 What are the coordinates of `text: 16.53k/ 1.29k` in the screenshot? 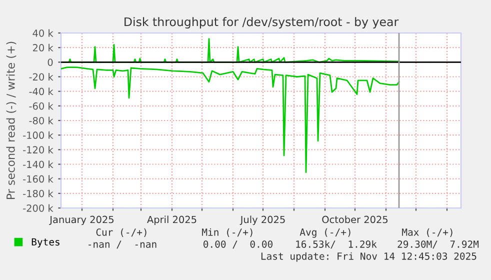 It's located at (336, 244).